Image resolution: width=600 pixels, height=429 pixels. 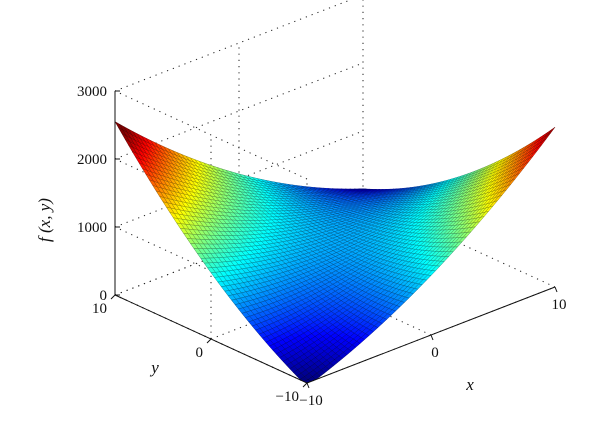 What do you see at coordinates (551, 131) in the screenshot?
I see `surface-patch` at bounding box center [551, 131].